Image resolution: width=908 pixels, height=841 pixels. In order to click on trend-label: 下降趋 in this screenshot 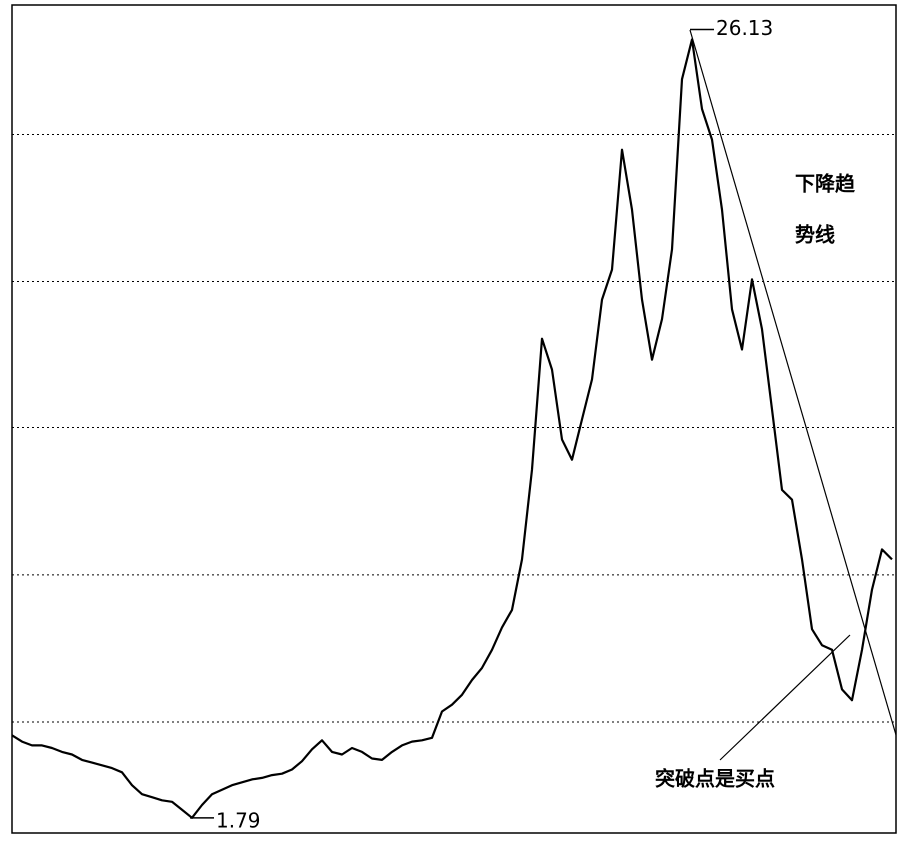, I will do `click(825, 184)`.